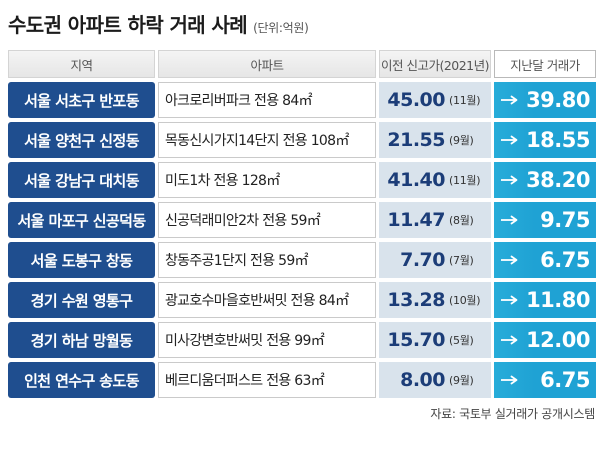  Describe the element at coordinates (461, 220) in the screenshot. I see `prev-high-month: (8월)` at that location.